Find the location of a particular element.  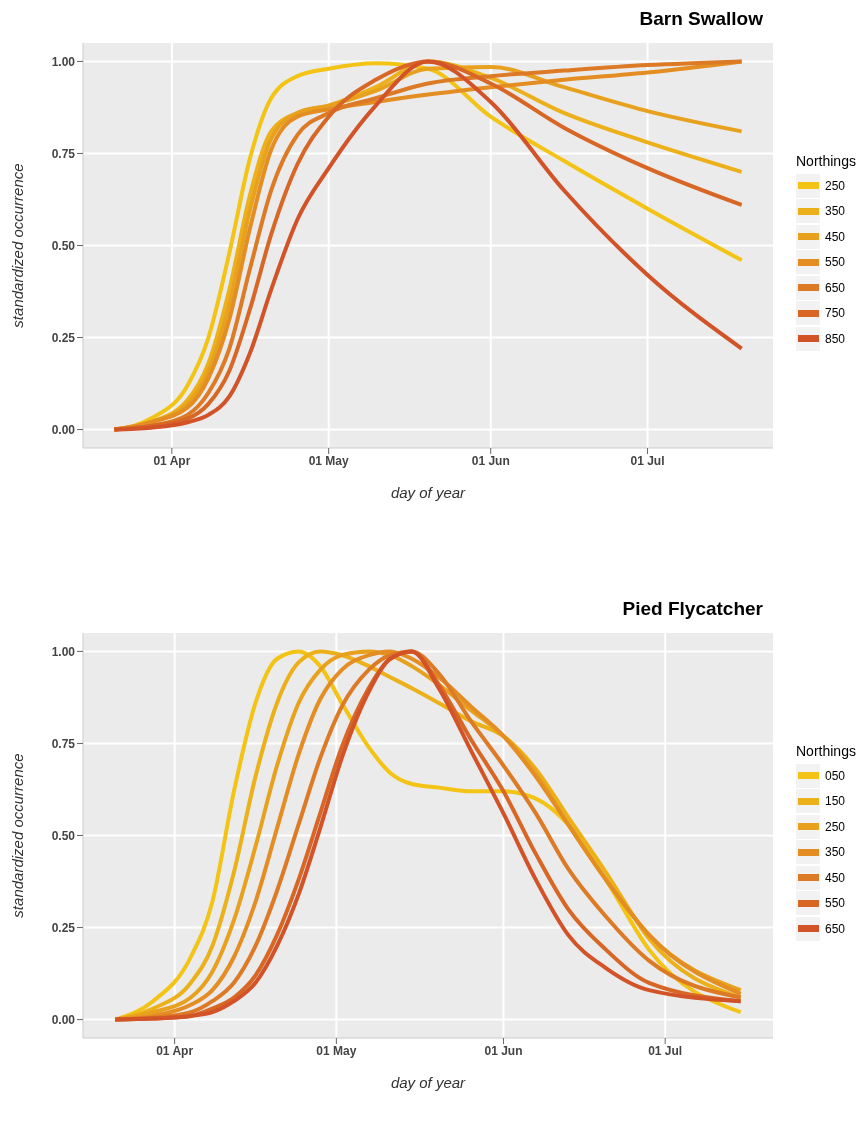

chart-title: Pied Flycatcher is located at coordinates (692, 609).